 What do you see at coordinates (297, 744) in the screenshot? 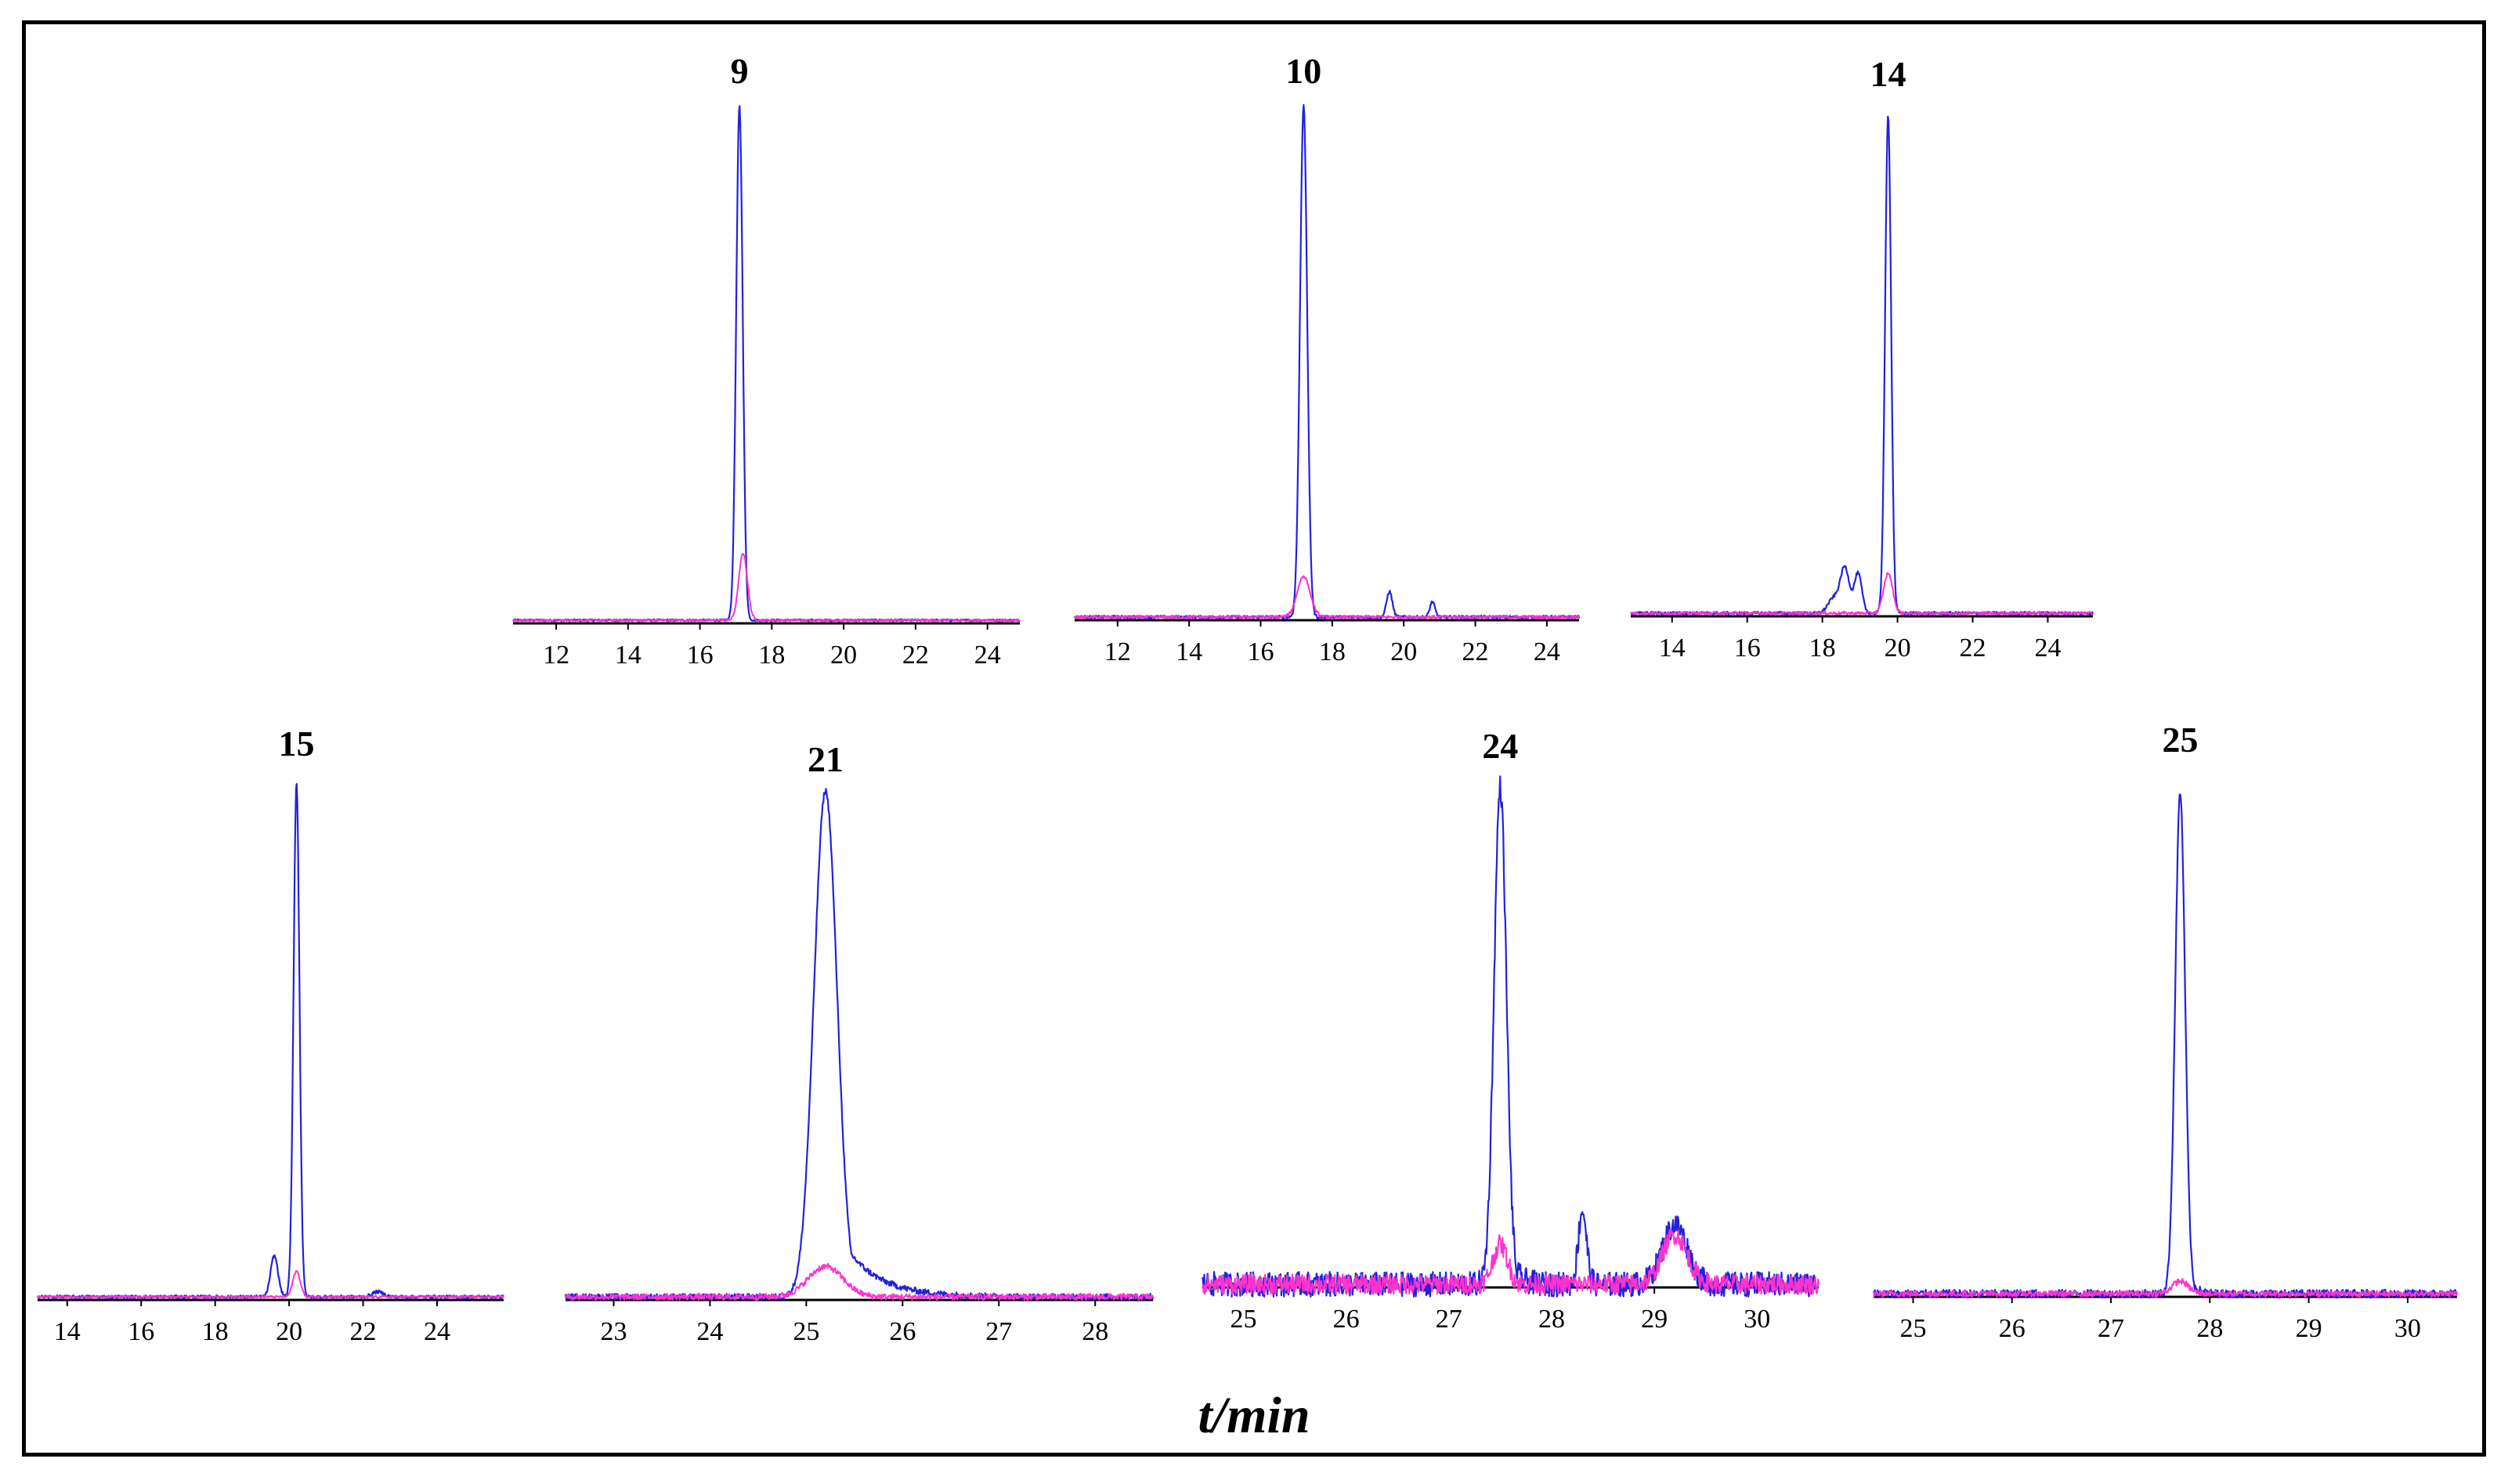
I see `panel-title: 15` at bounding box center [297, 744].